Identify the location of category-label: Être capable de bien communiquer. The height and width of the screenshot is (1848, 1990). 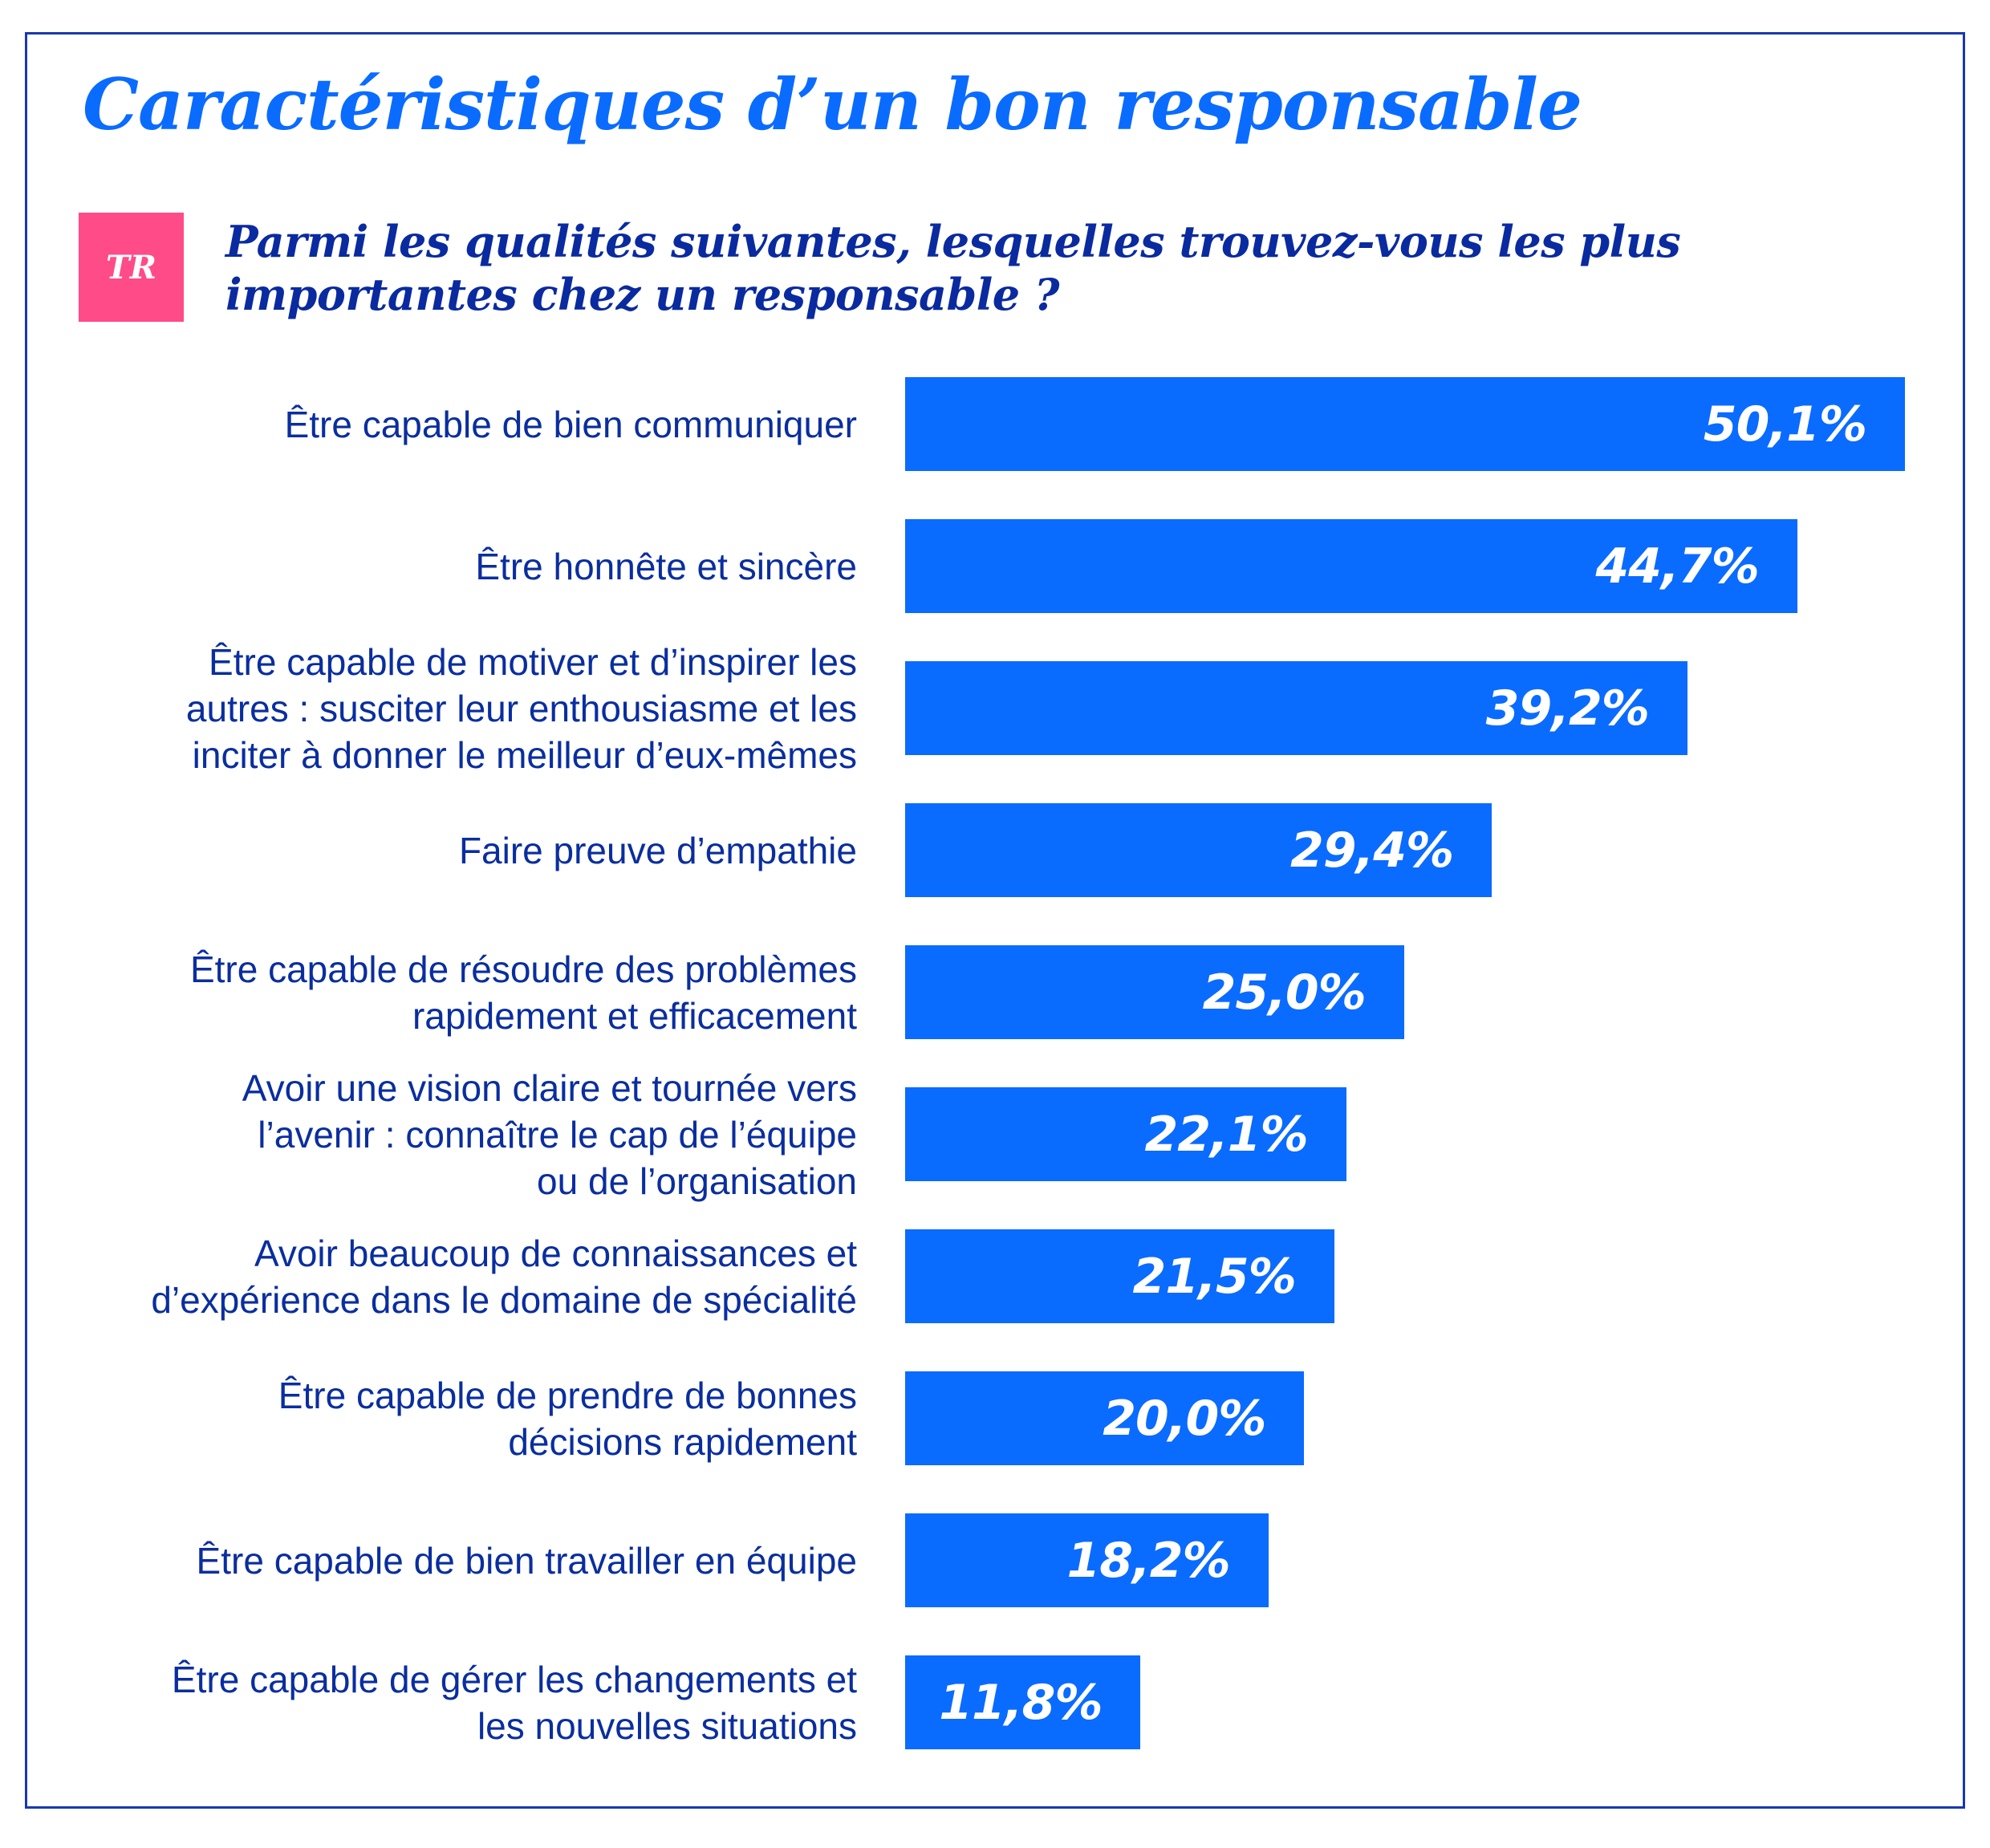
(456, 424).